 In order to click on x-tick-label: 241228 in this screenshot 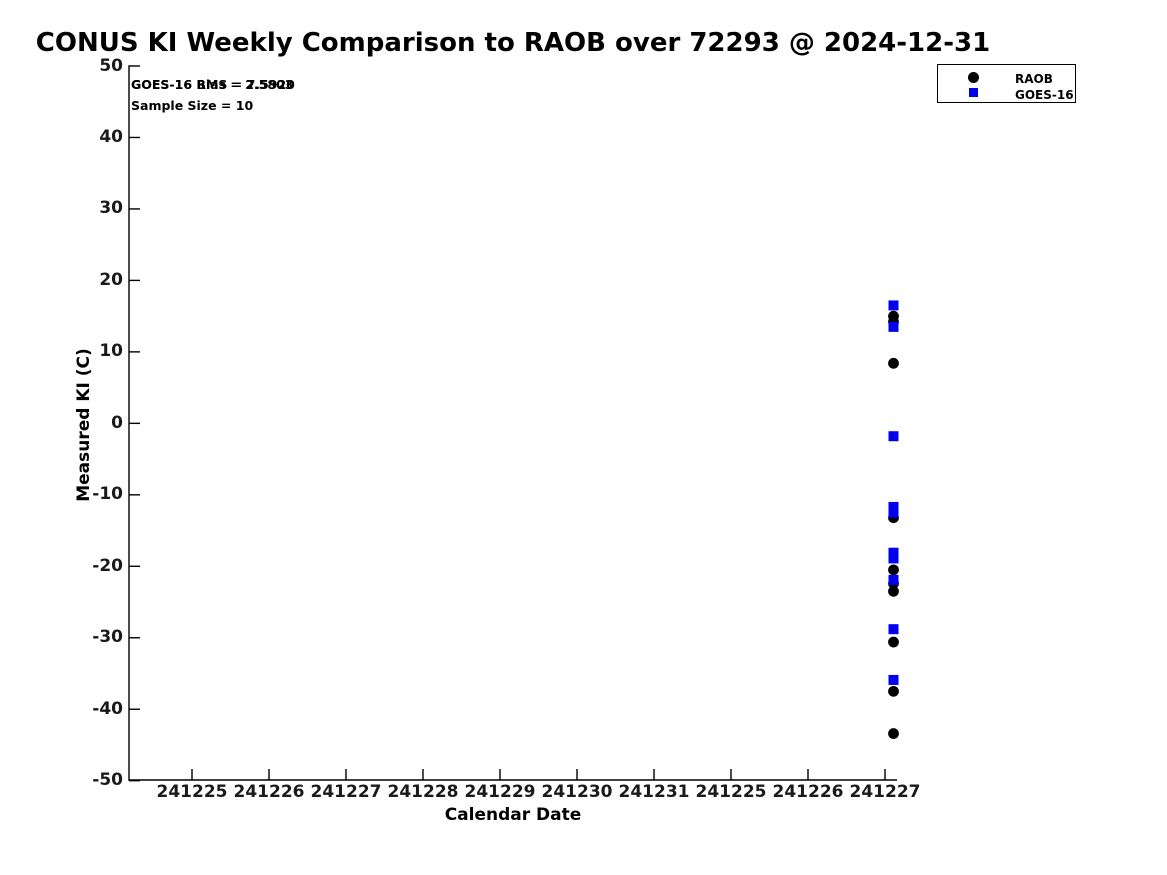, I will do `click(423, 792)`.